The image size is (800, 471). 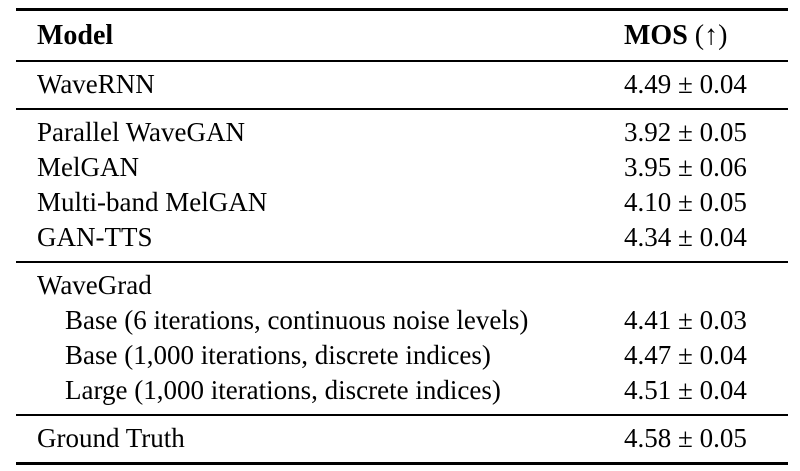 What do you see at coordinates (402, 61) in the screenshot?
I see `header-rule` at bounding box center [402, 61].